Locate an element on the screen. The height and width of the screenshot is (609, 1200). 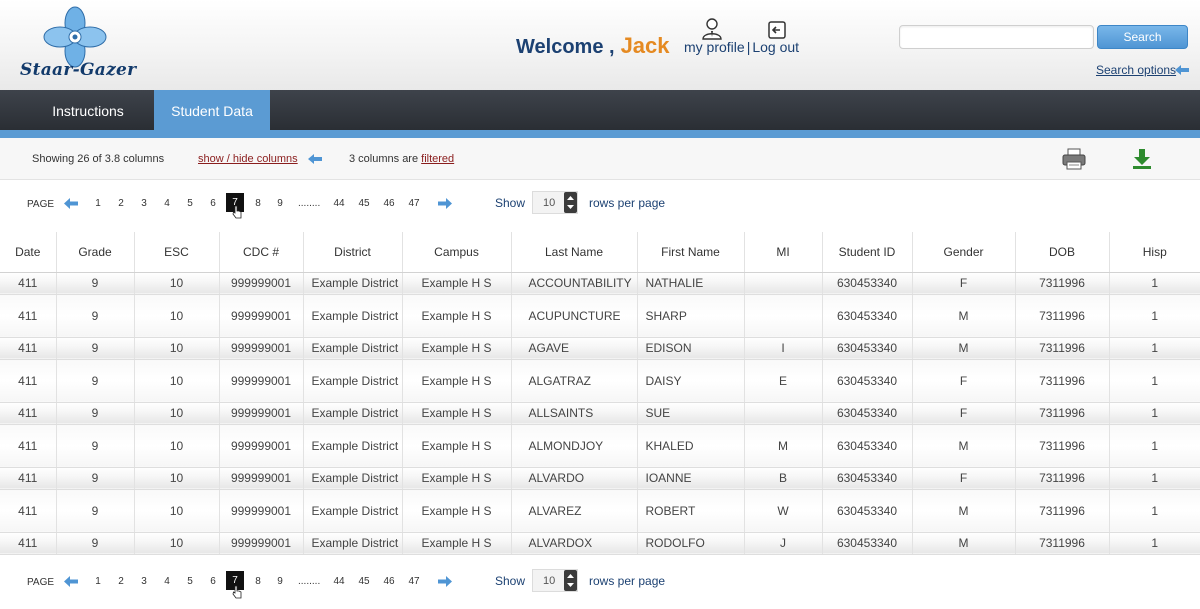
search-options-link: Search options is located at coordinates (1136, 70).